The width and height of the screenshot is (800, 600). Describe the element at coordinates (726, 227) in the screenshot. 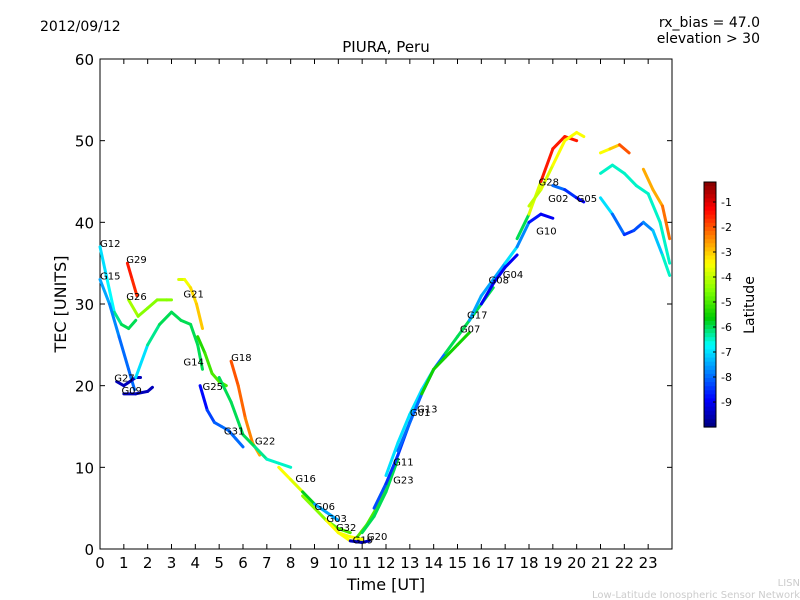

I see `colorbar-tick-label: -2` at that location.